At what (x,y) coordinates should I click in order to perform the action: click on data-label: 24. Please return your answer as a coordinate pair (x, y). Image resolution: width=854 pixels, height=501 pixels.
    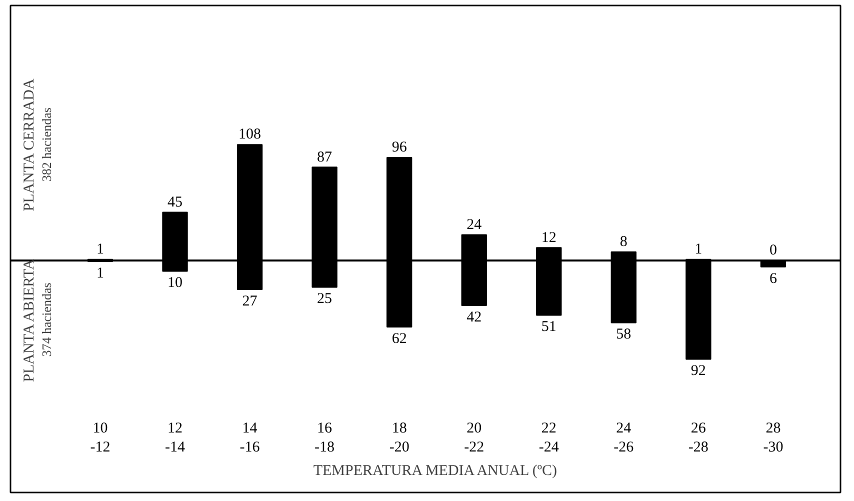
    Looking at the image, I should click on (474, 224).